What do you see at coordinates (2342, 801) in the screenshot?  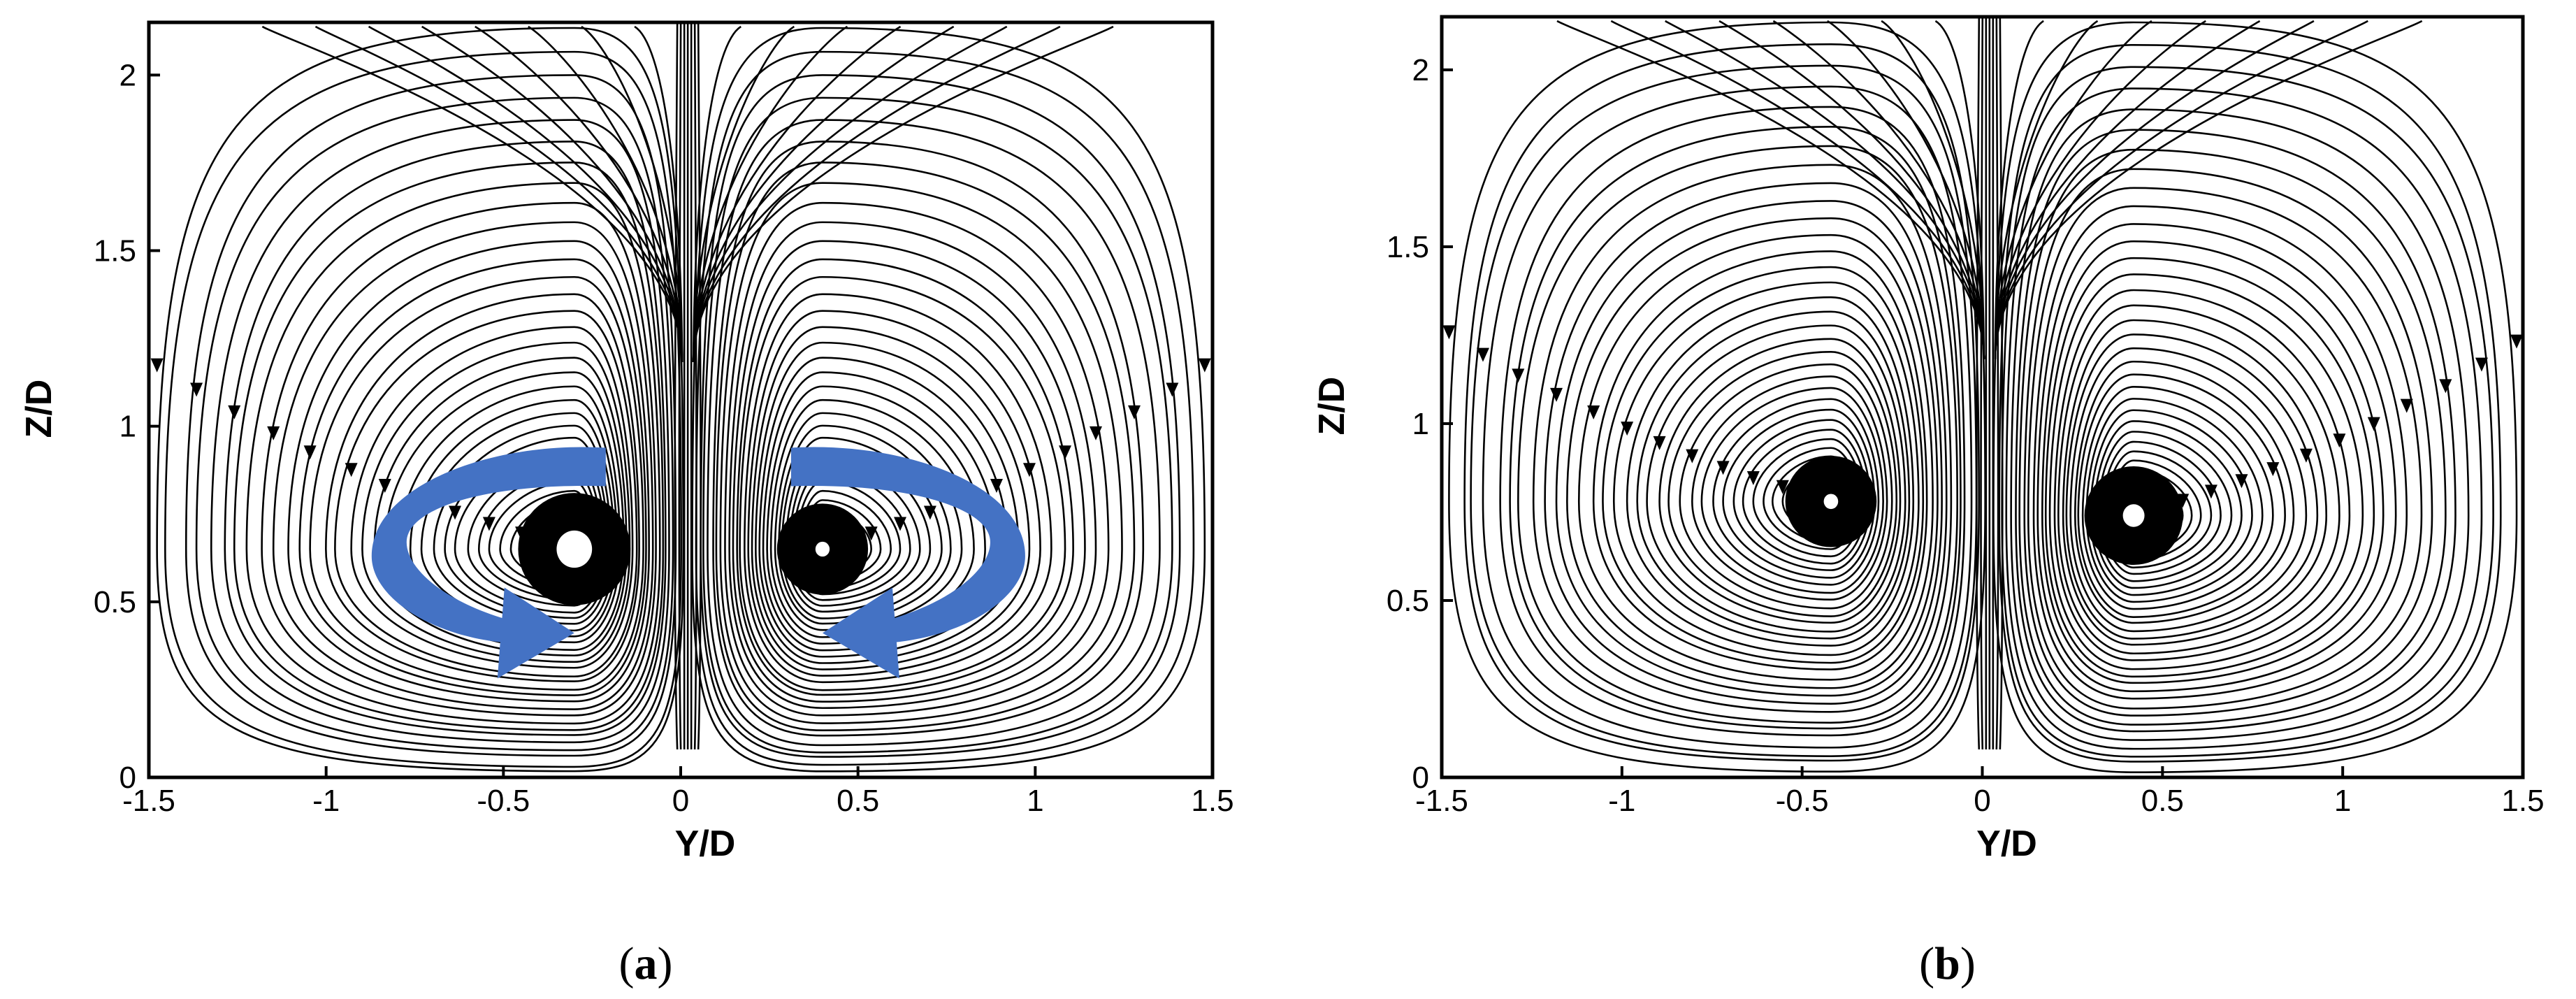 I see `x-tick-label: 1` at bounding box center [2342, 801].